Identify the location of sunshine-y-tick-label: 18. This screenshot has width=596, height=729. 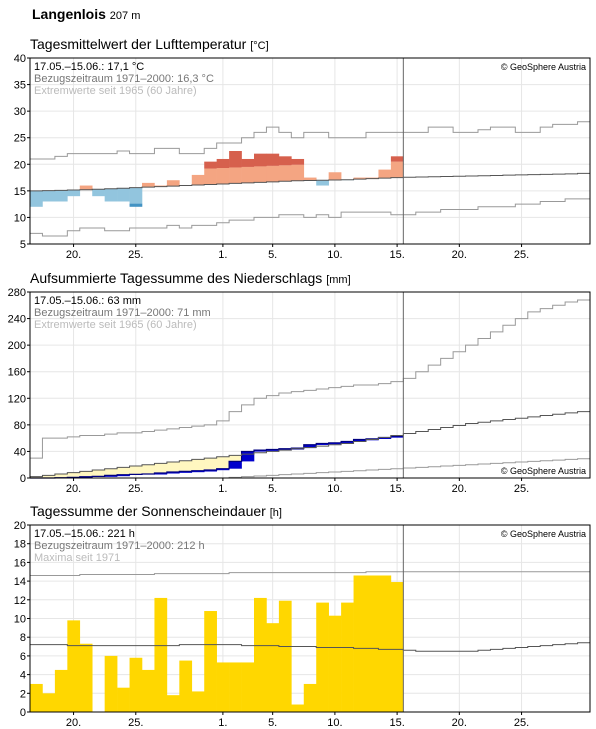
(20, 545).